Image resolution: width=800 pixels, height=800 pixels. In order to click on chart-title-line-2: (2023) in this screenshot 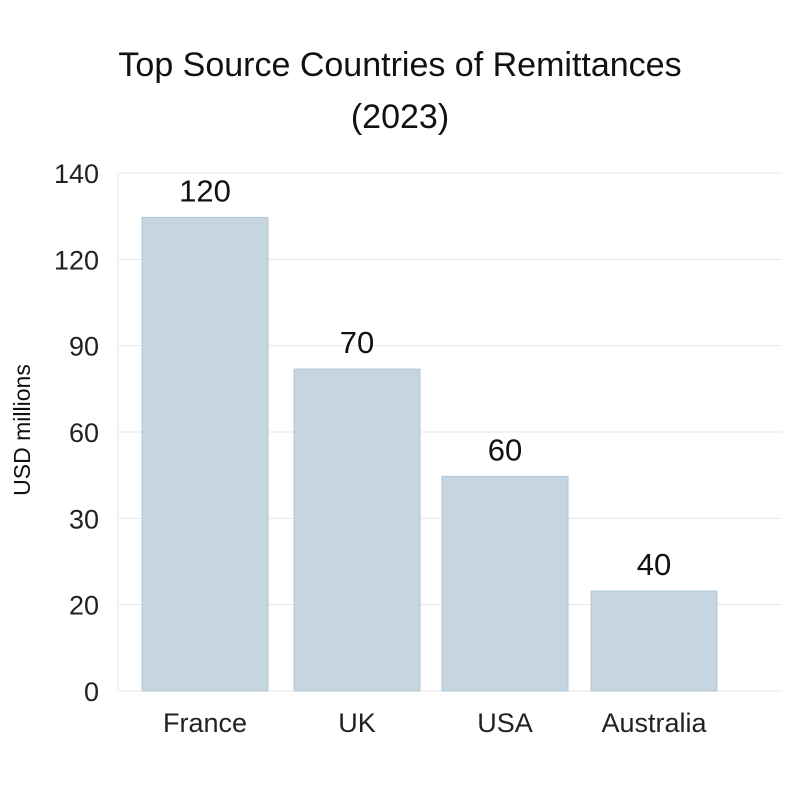, I will do `click(400, 117)`.